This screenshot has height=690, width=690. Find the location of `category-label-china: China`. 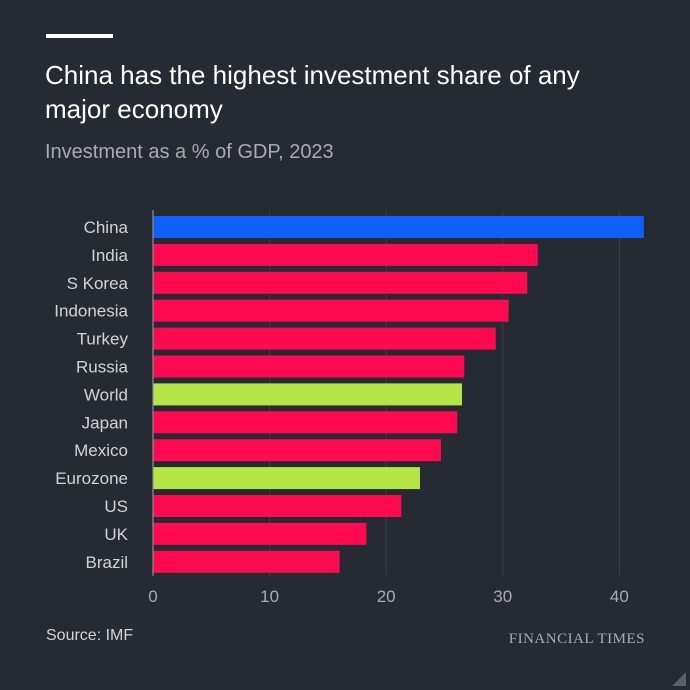

category-label-china: China is located at coordinates (106, 227).